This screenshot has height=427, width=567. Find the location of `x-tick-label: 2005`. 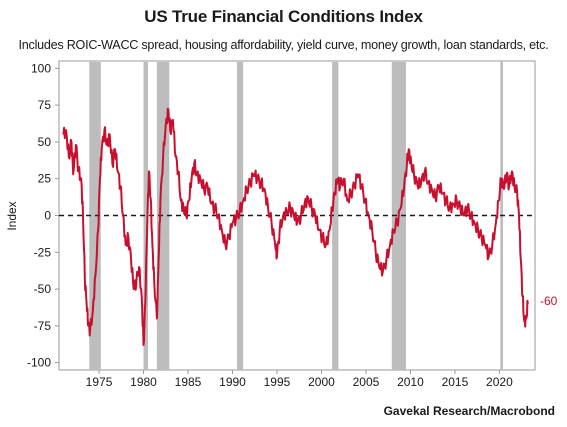

x-tick-label: 2005 is located at coordinates (366, 382).